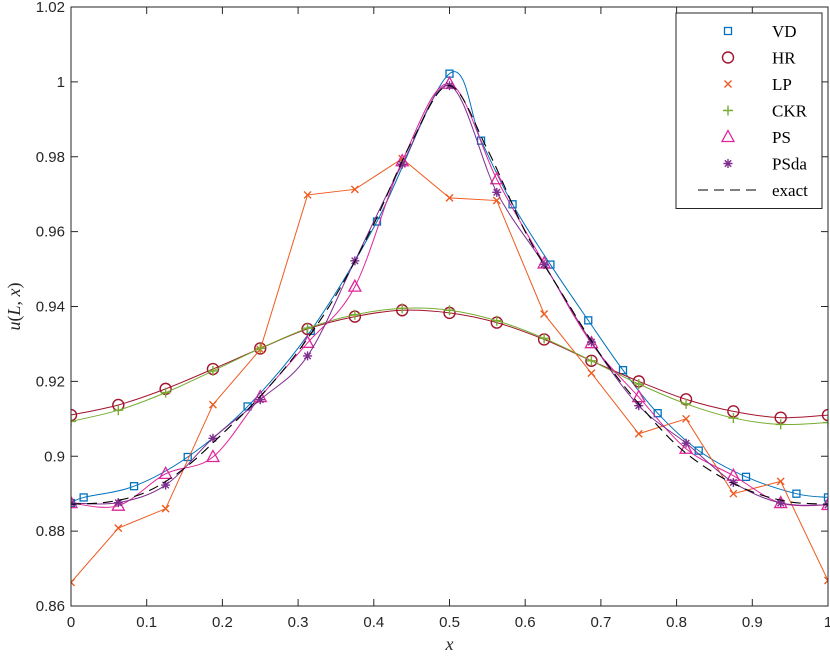 The image size is (830, 656). I want to click on y-tick-label: 0.92, so click(50, 381).